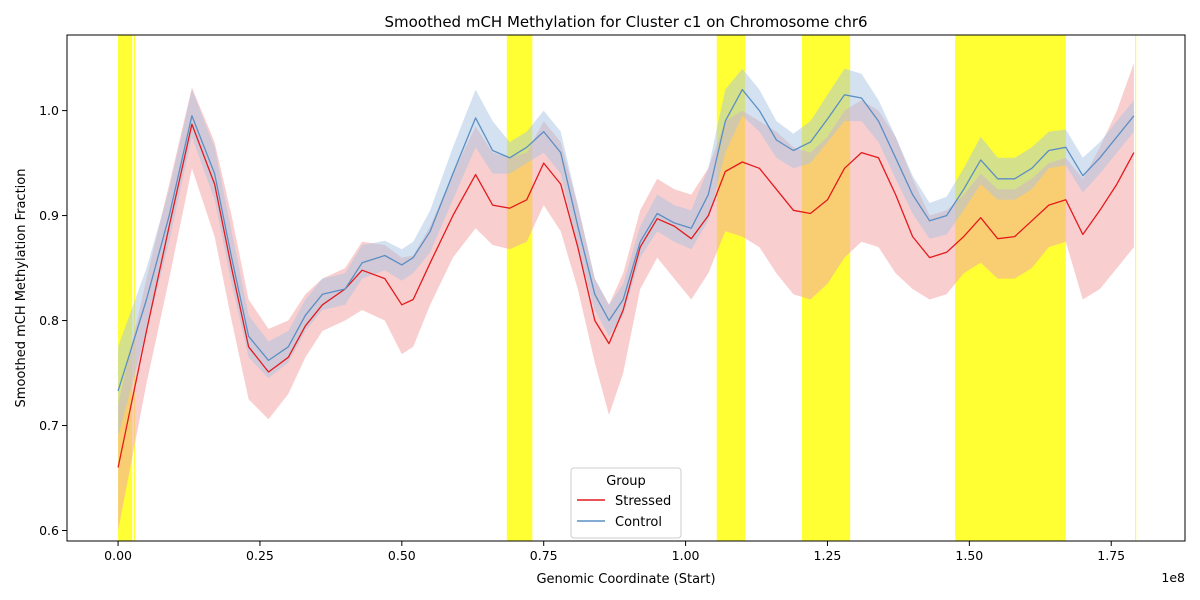 The height and width of the screenshot is (600, 1200). What do you see at coordinates (49, 110) in the screenshot?
I see `y-tick-label: 1.0` at bounding box center [49, 110].